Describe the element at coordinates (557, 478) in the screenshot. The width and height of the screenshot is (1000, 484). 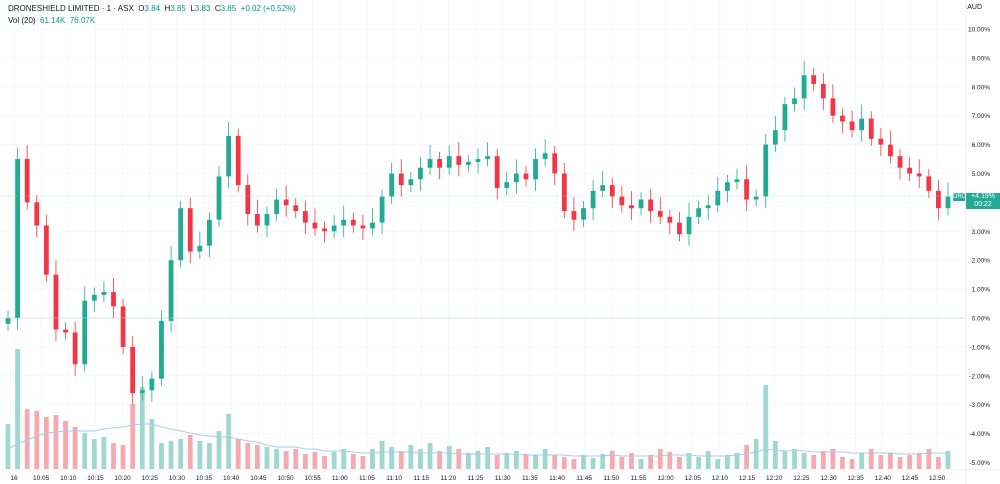
I see `x-tick-label: 11:40` at that location.